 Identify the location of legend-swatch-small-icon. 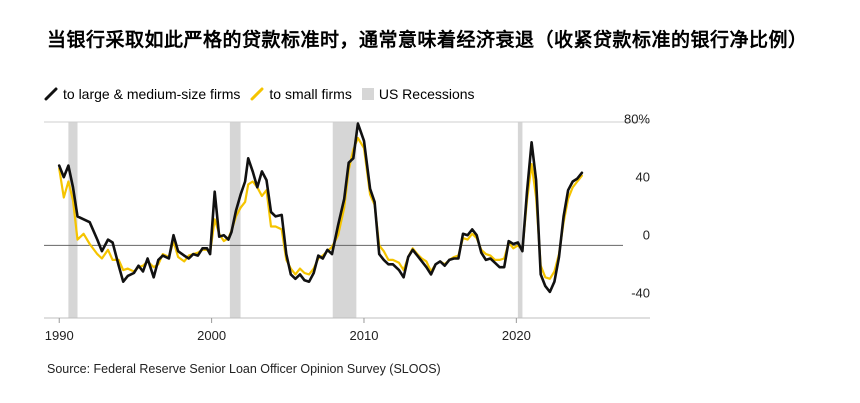
(257, 94).